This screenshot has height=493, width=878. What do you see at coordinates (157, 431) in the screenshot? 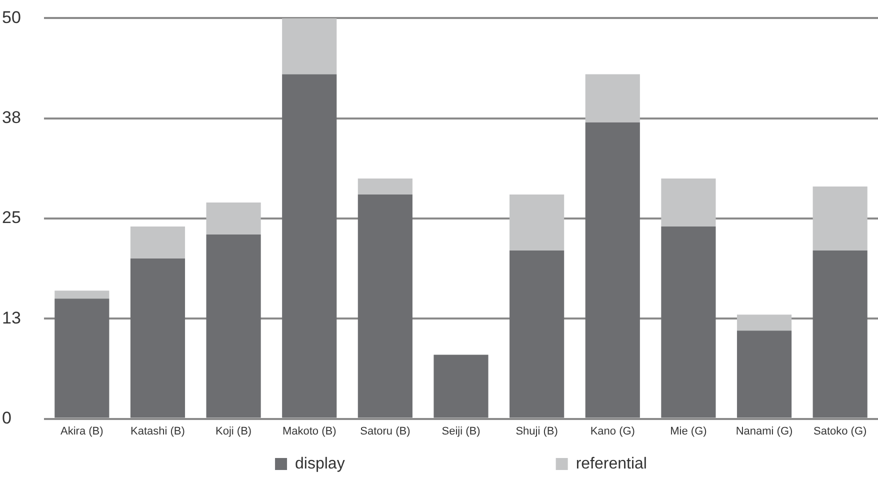
I see `x-tick-label: Katashi (B)` at bounding box center [157, 431].